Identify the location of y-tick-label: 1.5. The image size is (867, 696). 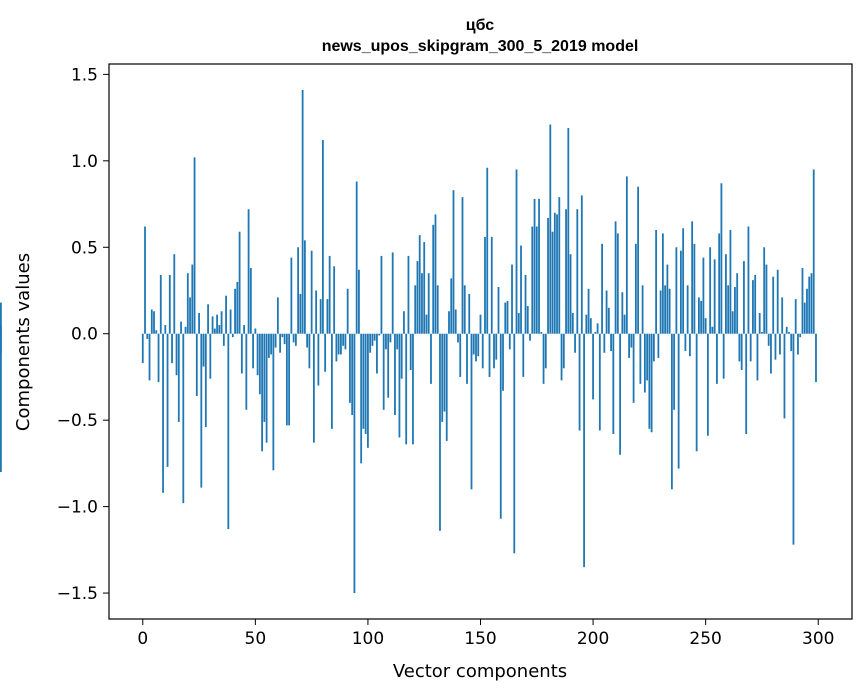
(84, 75).